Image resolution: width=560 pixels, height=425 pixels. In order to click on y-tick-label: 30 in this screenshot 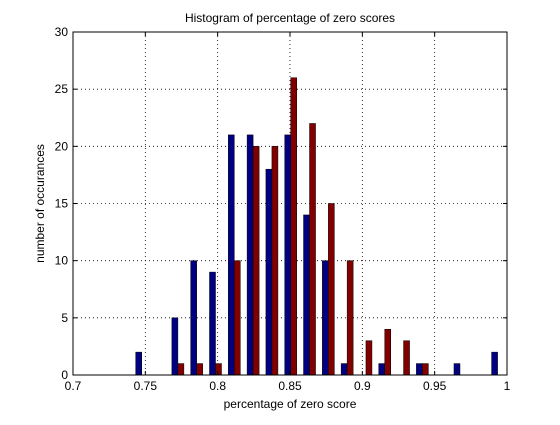, I will do `click(62, 32)`.